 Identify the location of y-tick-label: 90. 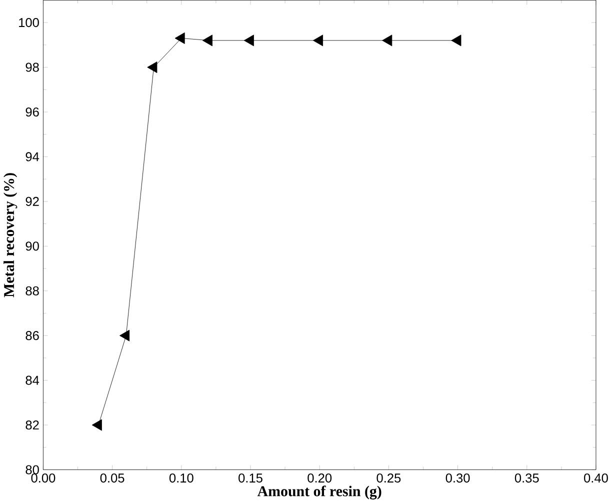
(32, 246).